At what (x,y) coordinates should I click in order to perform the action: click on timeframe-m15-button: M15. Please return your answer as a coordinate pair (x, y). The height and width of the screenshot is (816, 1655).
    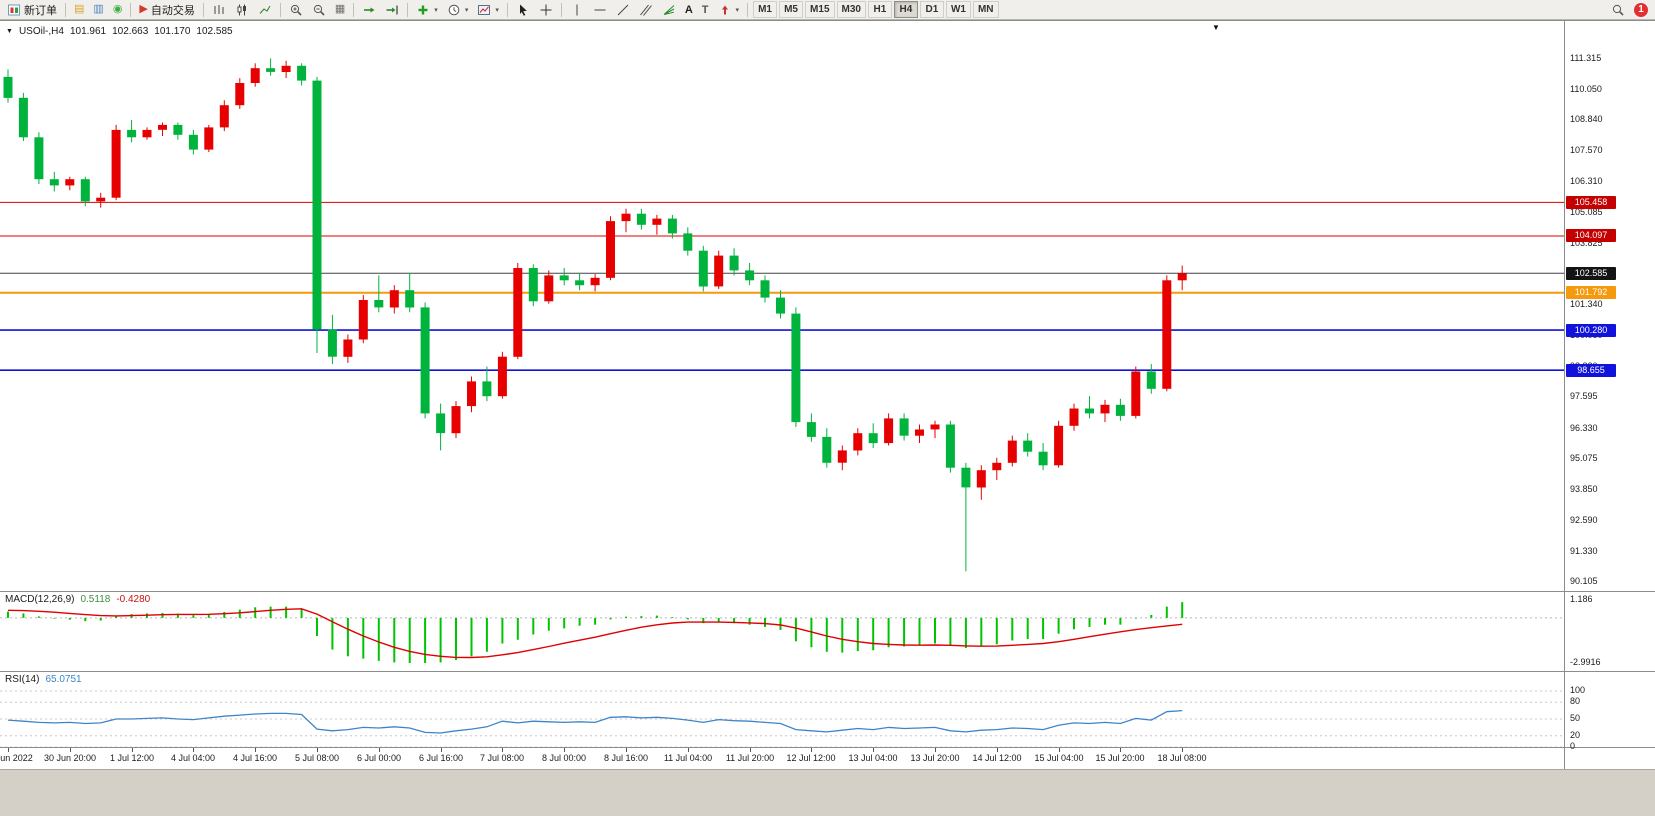
    Looking at the image, I should click on (820, 9).